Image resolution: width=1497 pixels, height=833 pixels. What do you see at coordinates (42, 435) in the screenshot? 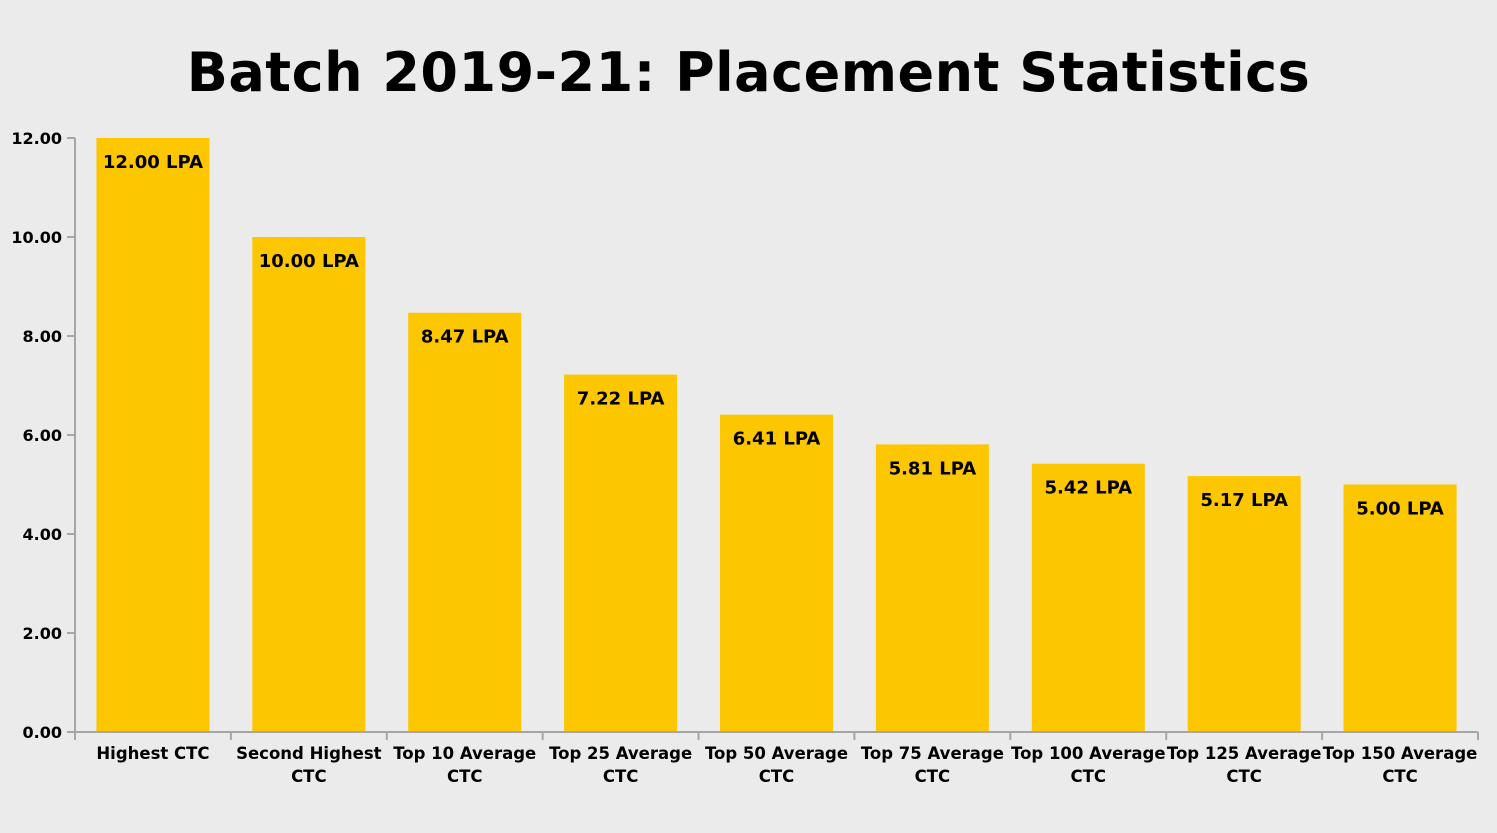
I see `y-tick-label: 6.00` at bounding box center [42, 435].